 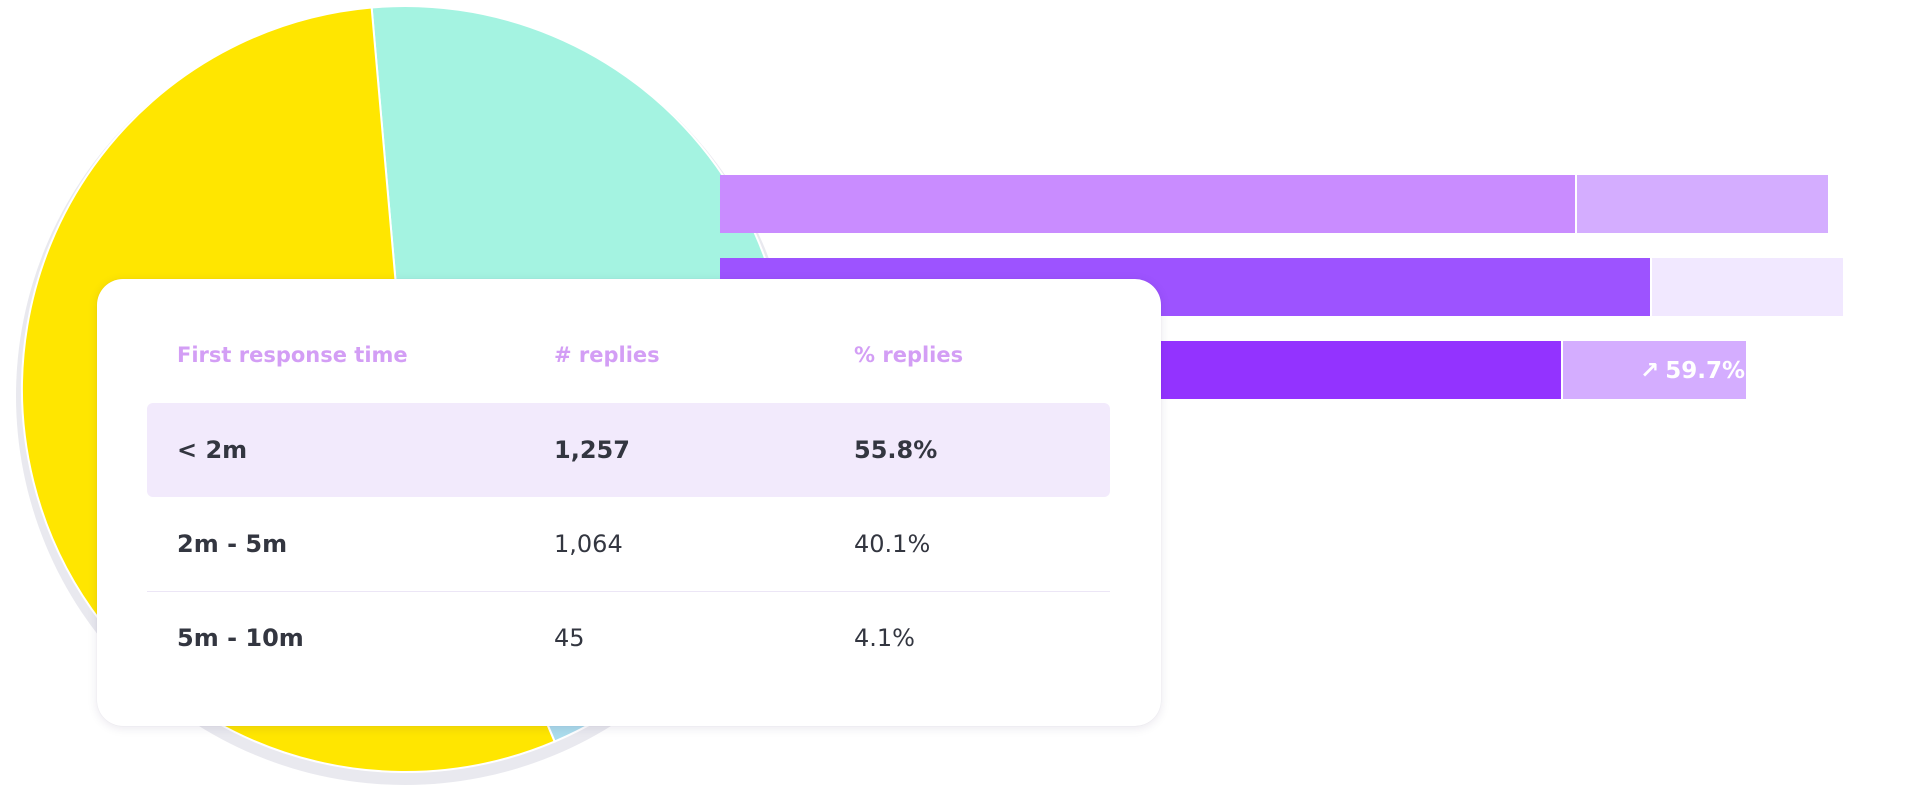 What do you see at coordinates (628, 638) in the screenshot?
I see `table-row: 5m - 10m 45 4.1%` at bounding box center [628, 638].